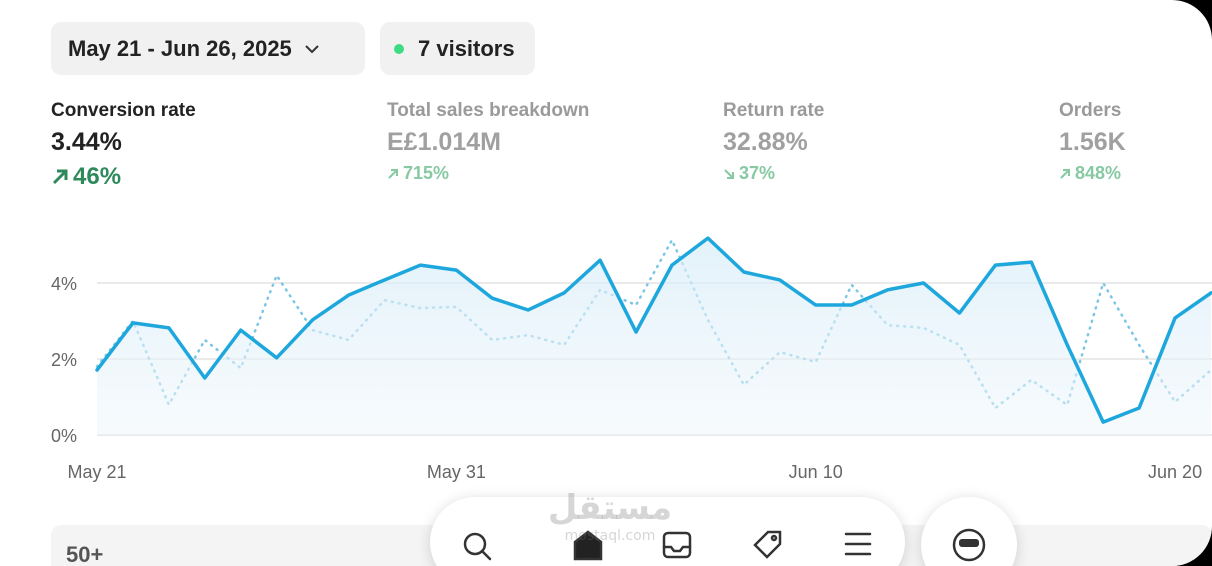 The image size is (1212, 566). What do you see at coordinates (677, 545) in the screenshot?
I see `inbox-tab` at bounding box center [677, 545].